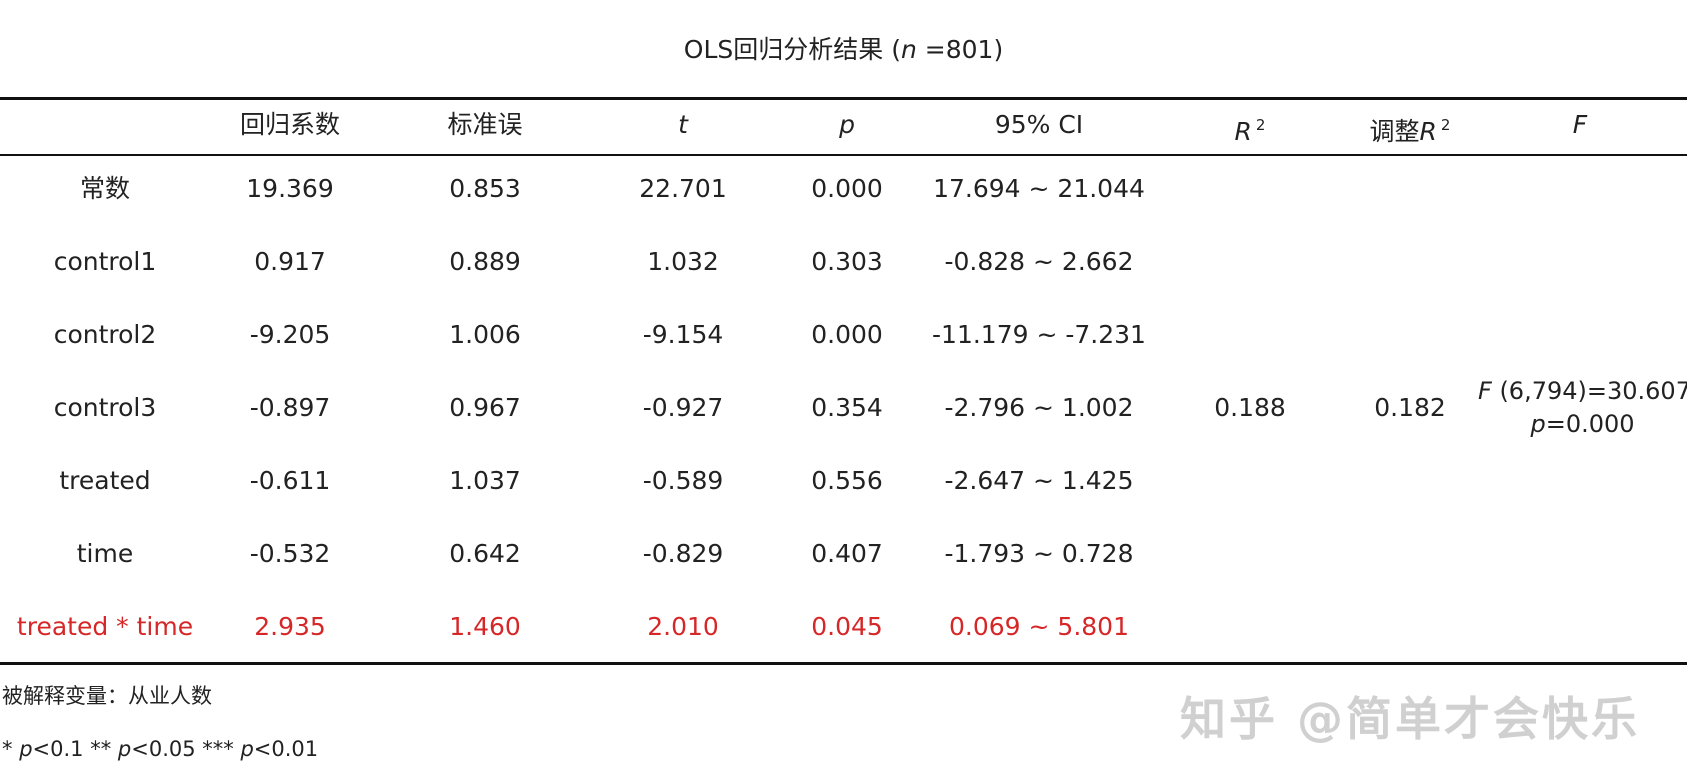 The width and height of the screenshot is (1687, 778). Describe the element at coordinates (1039, 188) in the screenshot. I see `cell-ci: 17.694 ~ 21.044` at that location.